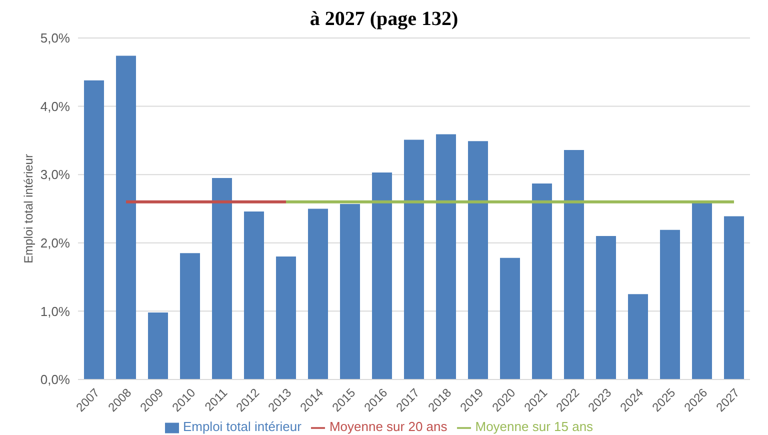 This screenshot has height=435, width=768. What do you see at coordinates (55, 311) in the screenshot?
I see `y-tick-label: 1,0%` at bounding box center [55, 311].